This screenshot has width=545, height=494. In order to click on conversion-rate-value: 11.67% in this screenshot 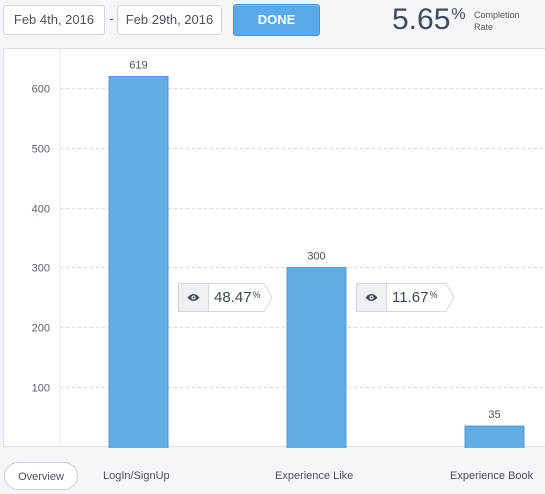, I will do `click(414, 297)`.